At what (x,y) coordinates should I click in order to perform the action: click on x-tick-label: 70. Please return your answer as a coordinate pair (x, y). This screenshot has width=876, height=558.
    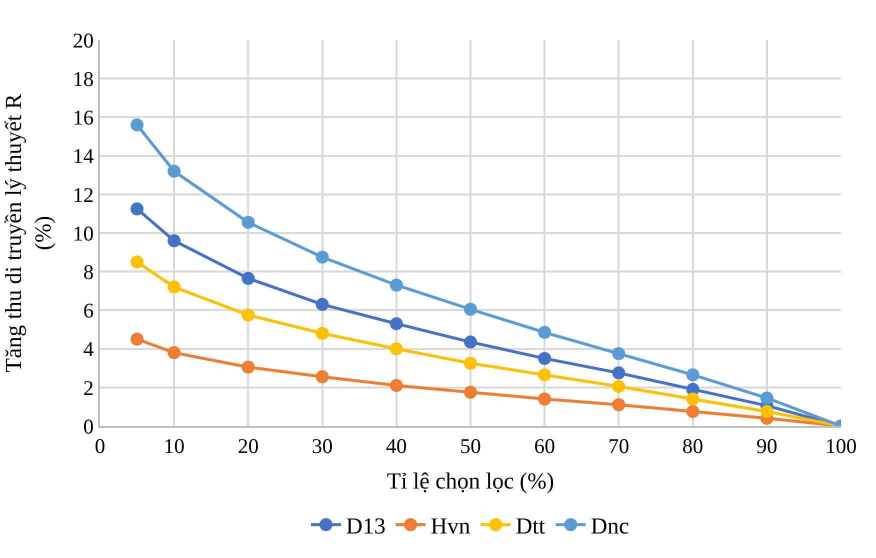
    Looking at the image, I should click on (619, 446).